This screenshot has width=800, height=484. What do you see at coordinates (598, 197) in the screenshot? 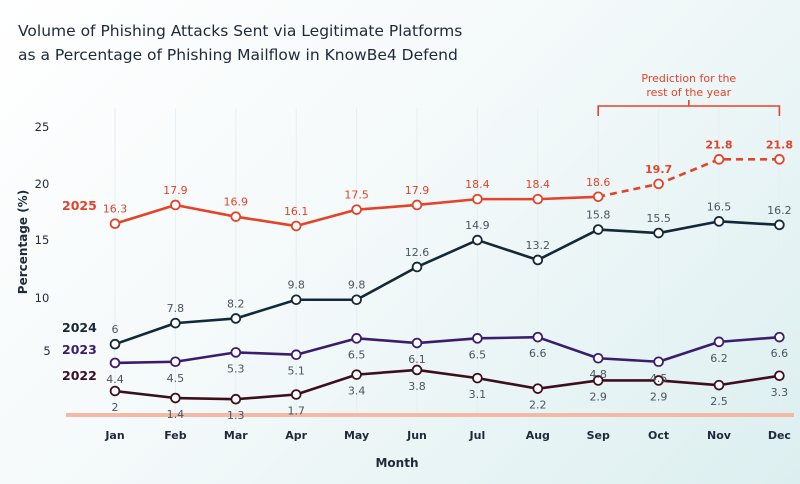
I see `point-2025-sep` at bounding box center [598, 197].